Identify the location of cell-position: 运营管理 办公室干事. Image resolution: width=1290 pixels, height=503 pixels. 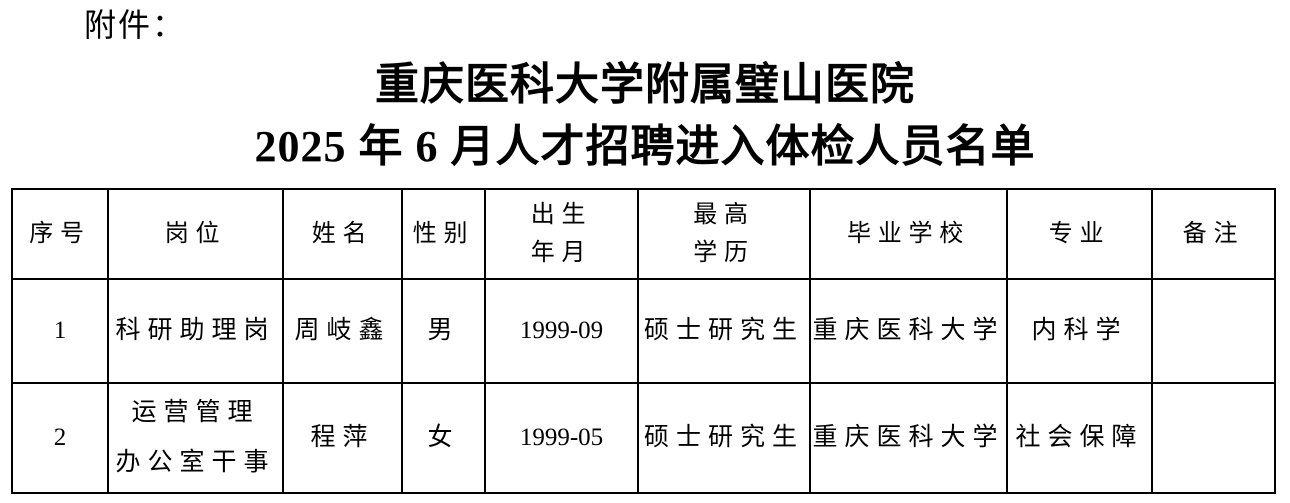
(195, 438).